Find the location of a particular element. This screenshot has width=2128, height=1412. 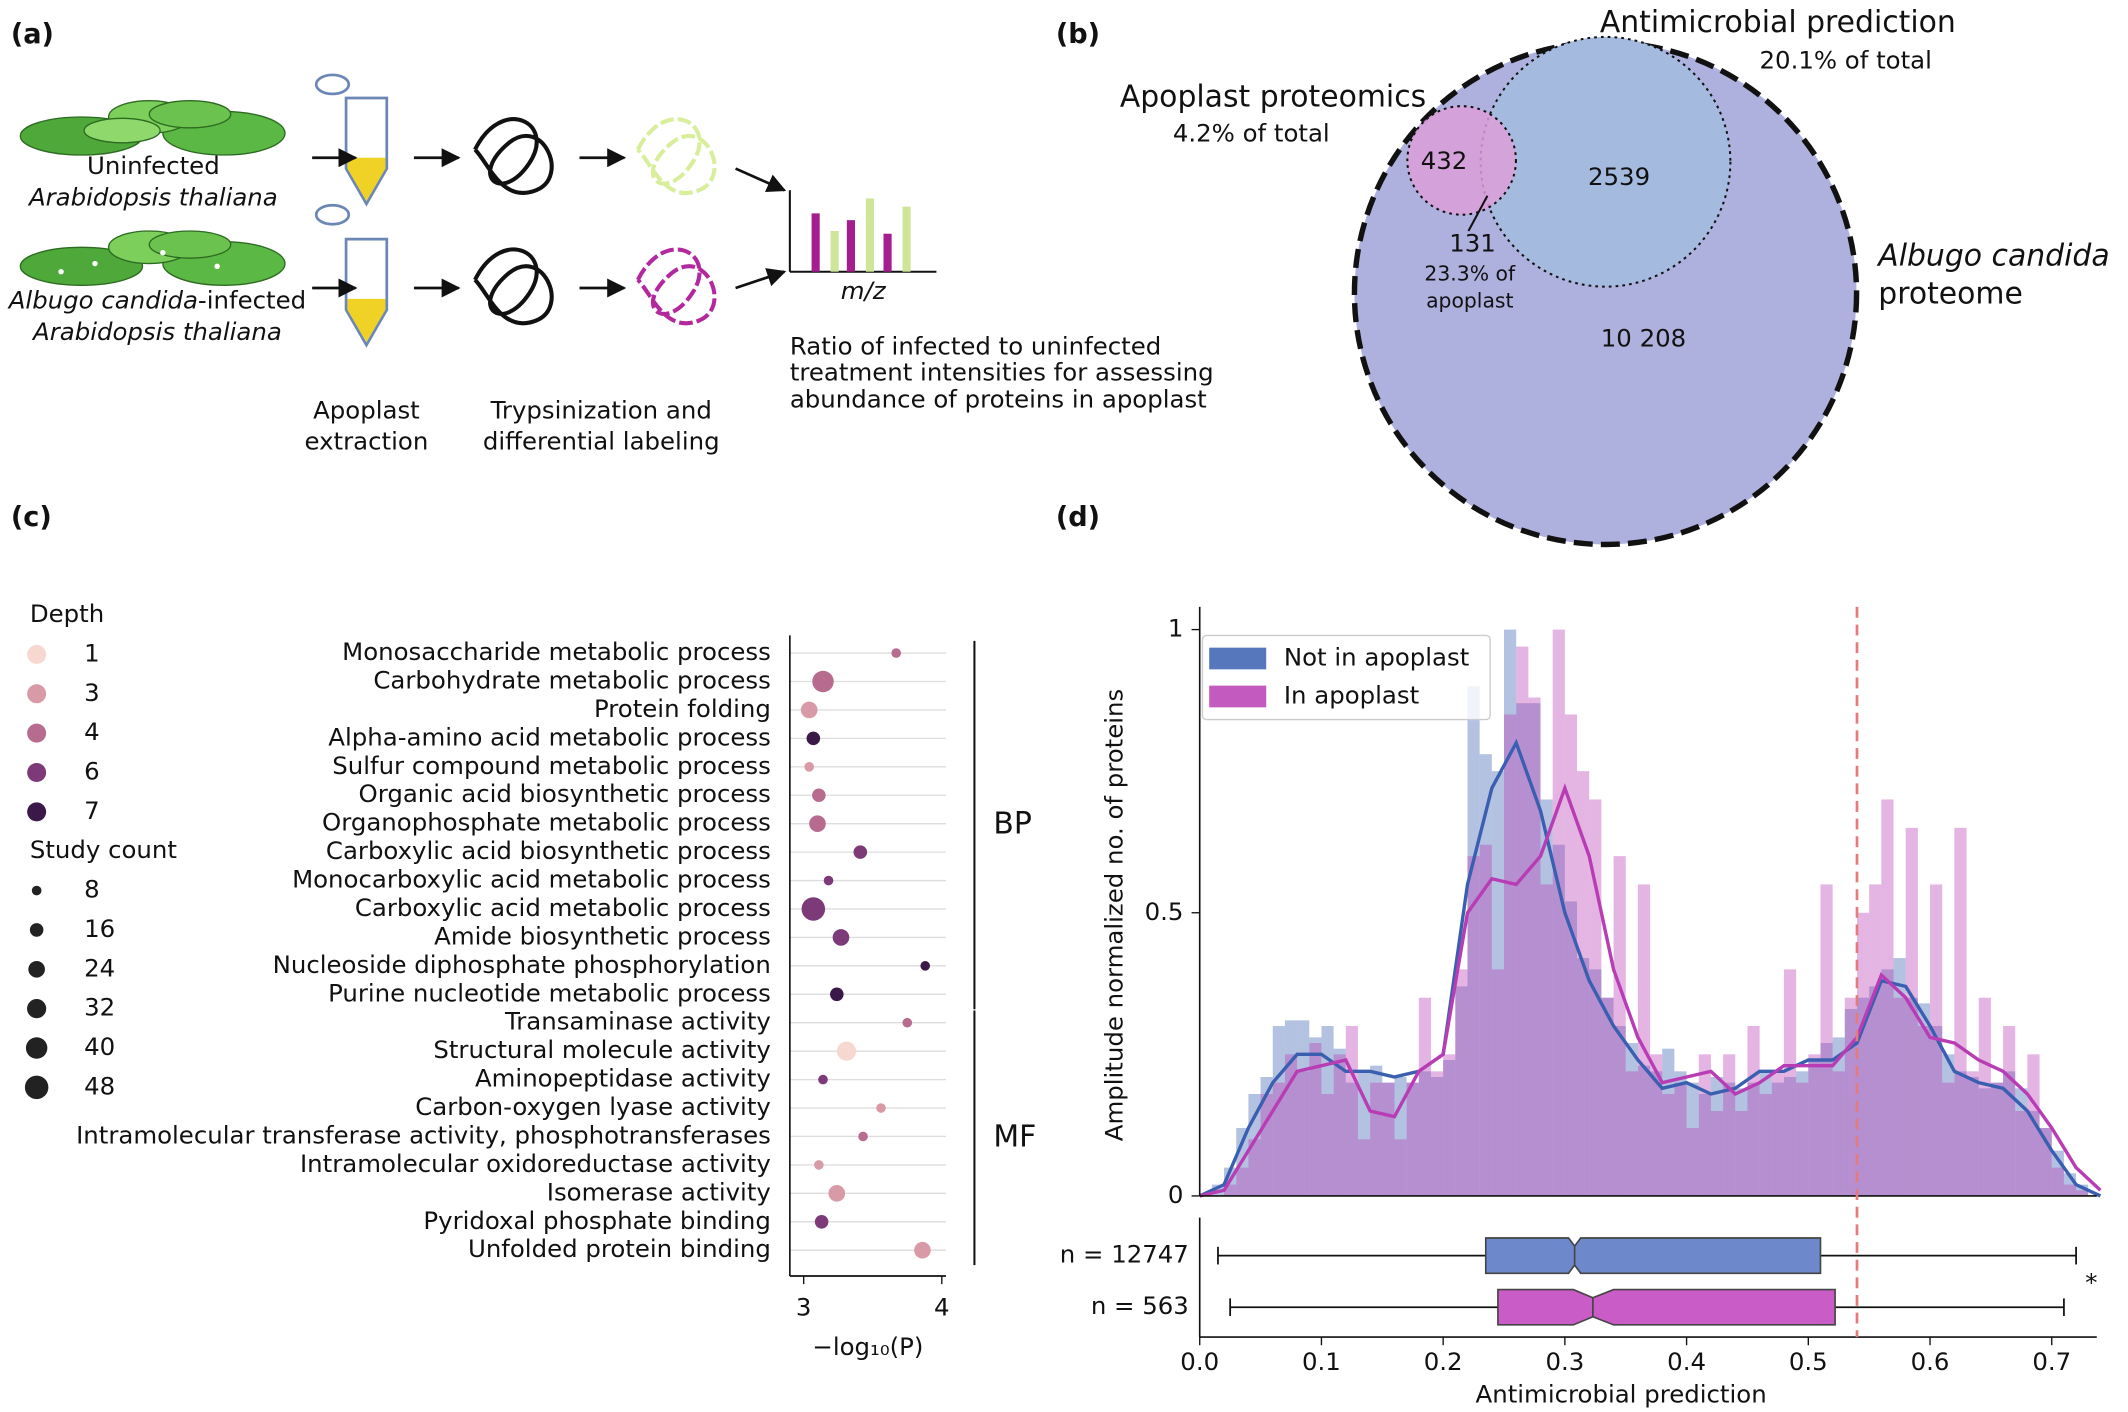

significance: * is located at coordinates (2091, 1282).